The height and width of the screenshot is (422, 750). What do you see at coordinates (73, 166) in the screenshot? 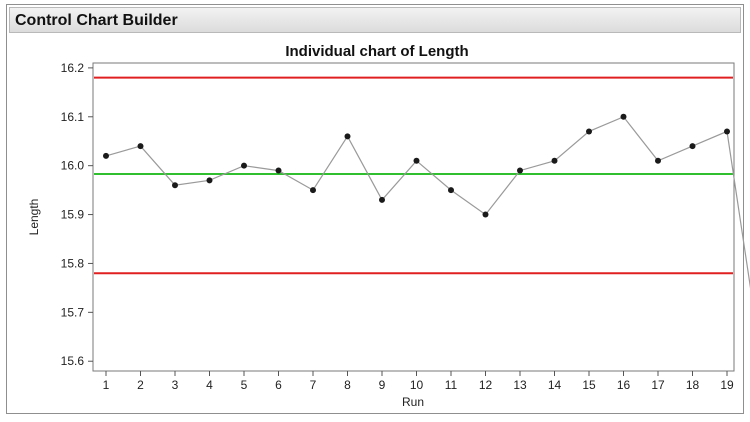
I see `y-tick-label: 16.0` at bounding box center [73, 166].